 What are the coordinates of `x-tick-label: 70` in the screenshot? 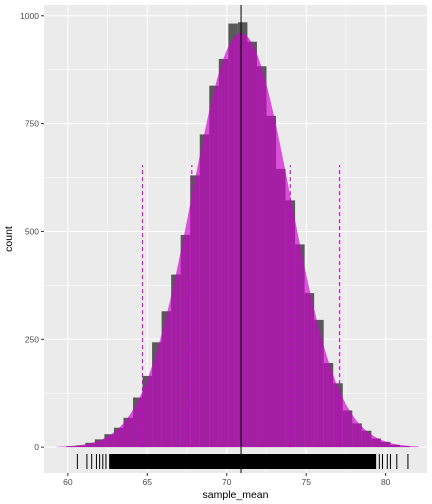 It's located at (227, 482).